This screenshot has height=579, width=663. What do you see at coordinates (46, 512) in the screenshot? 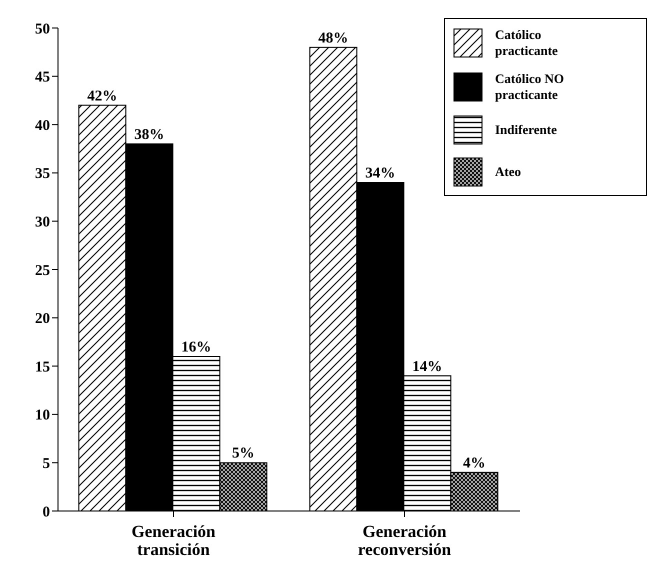
I see `y-tick-label: 0` at bounding box center [46, 512].